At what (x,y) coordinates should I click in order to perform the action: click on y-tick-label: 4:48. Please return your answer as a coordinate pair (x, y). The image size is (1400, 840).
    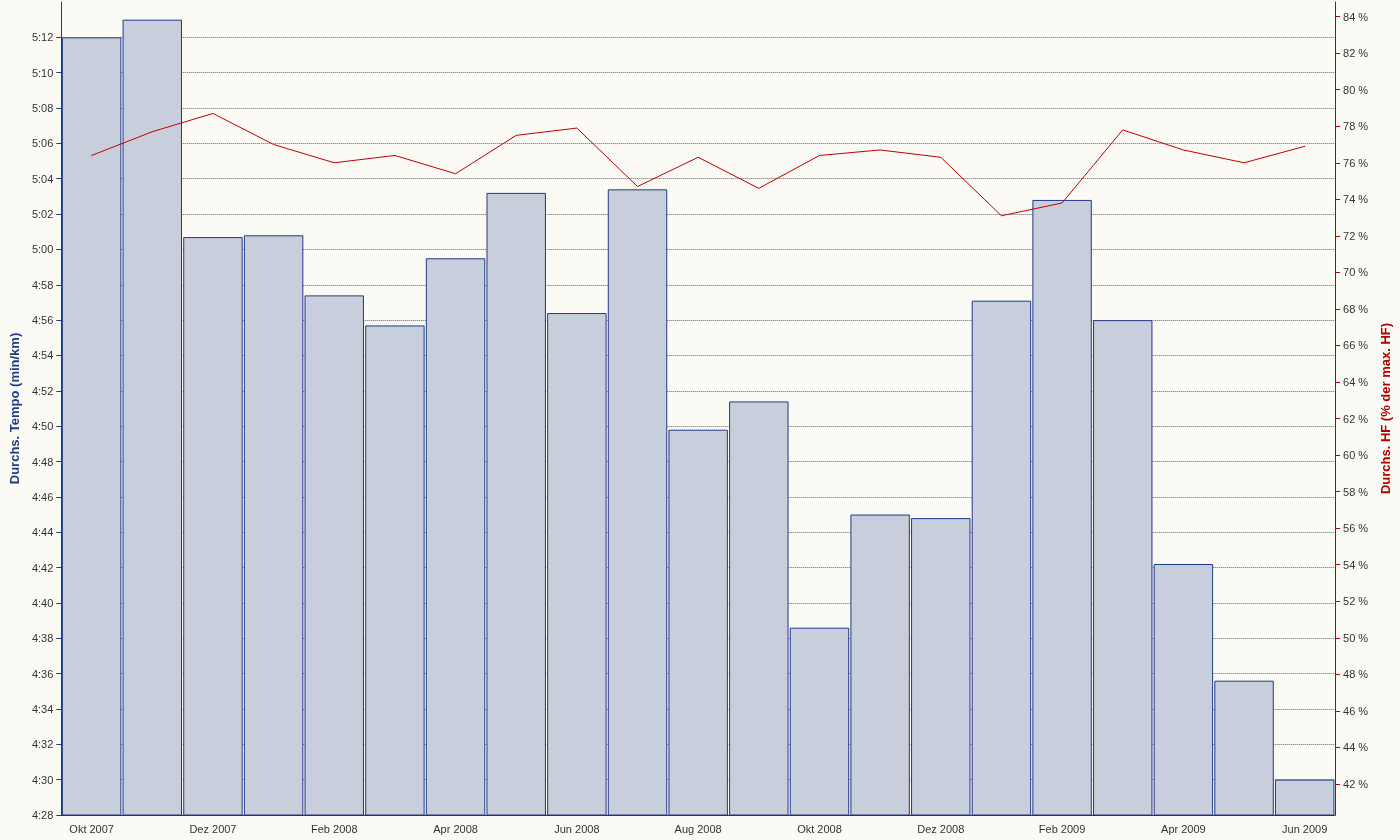
    Looking at the image, I should click on (42, 461).